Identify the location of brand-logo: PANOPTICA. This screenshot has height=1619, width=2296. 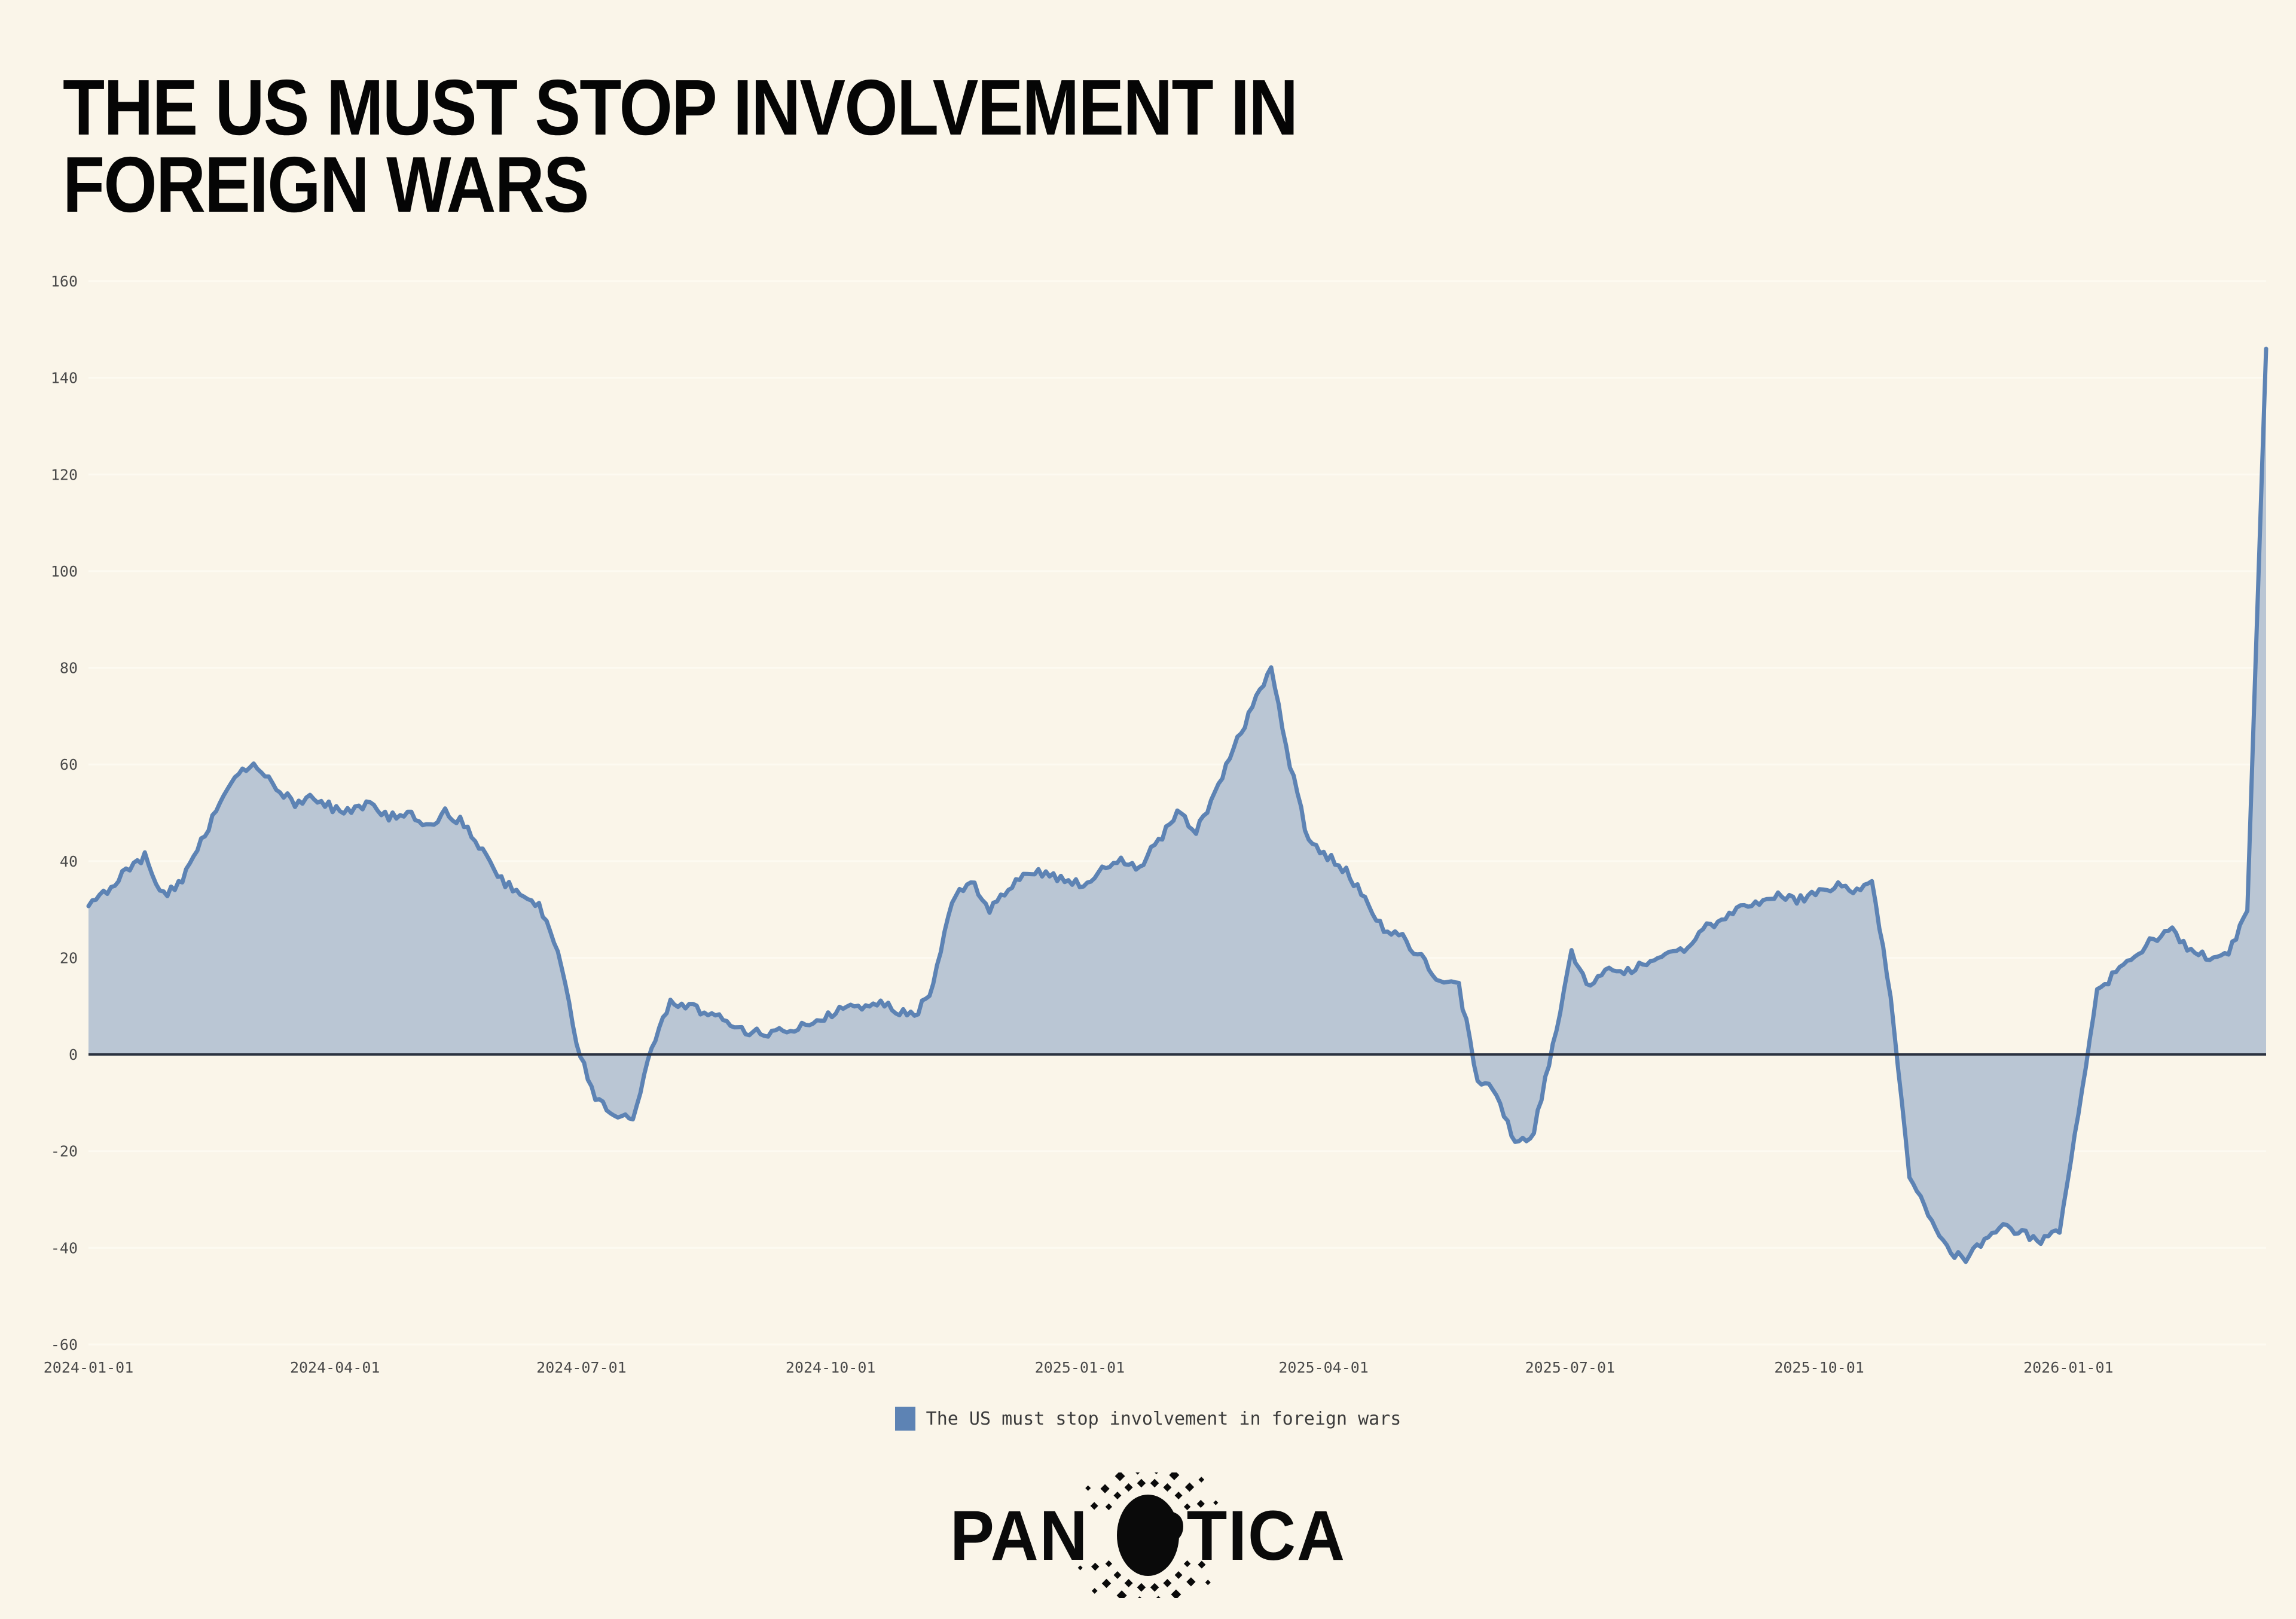
(1148, 1535).